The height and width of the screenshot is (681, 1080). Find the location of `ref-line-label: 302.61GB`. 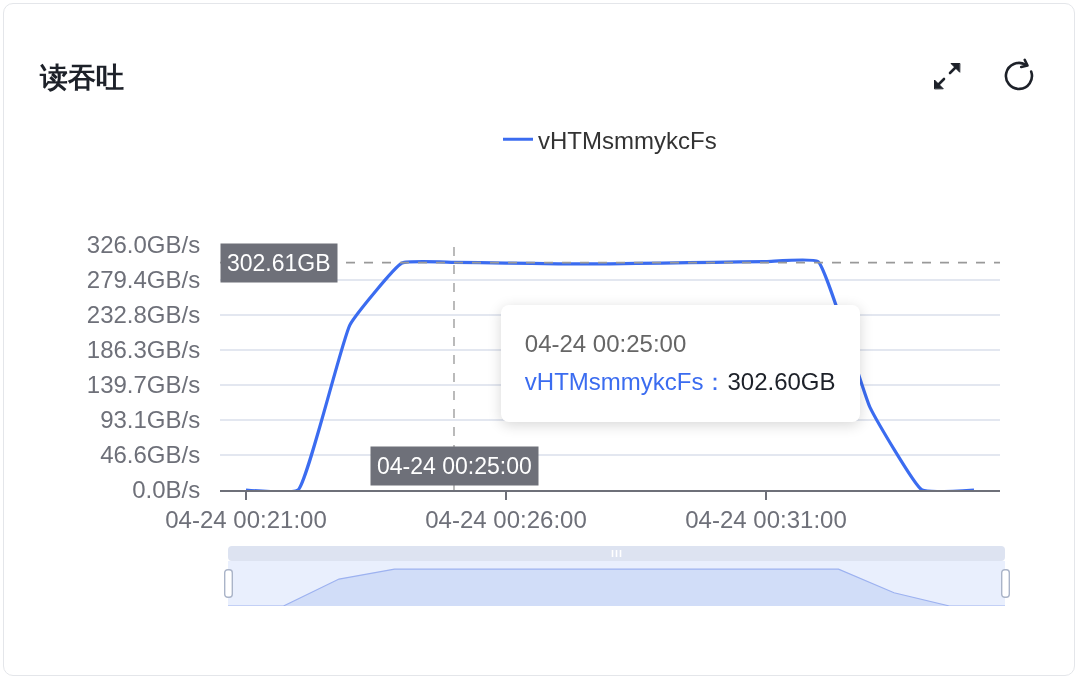

ref-line-label: 302.61GB is located at coordinates (279, 263).